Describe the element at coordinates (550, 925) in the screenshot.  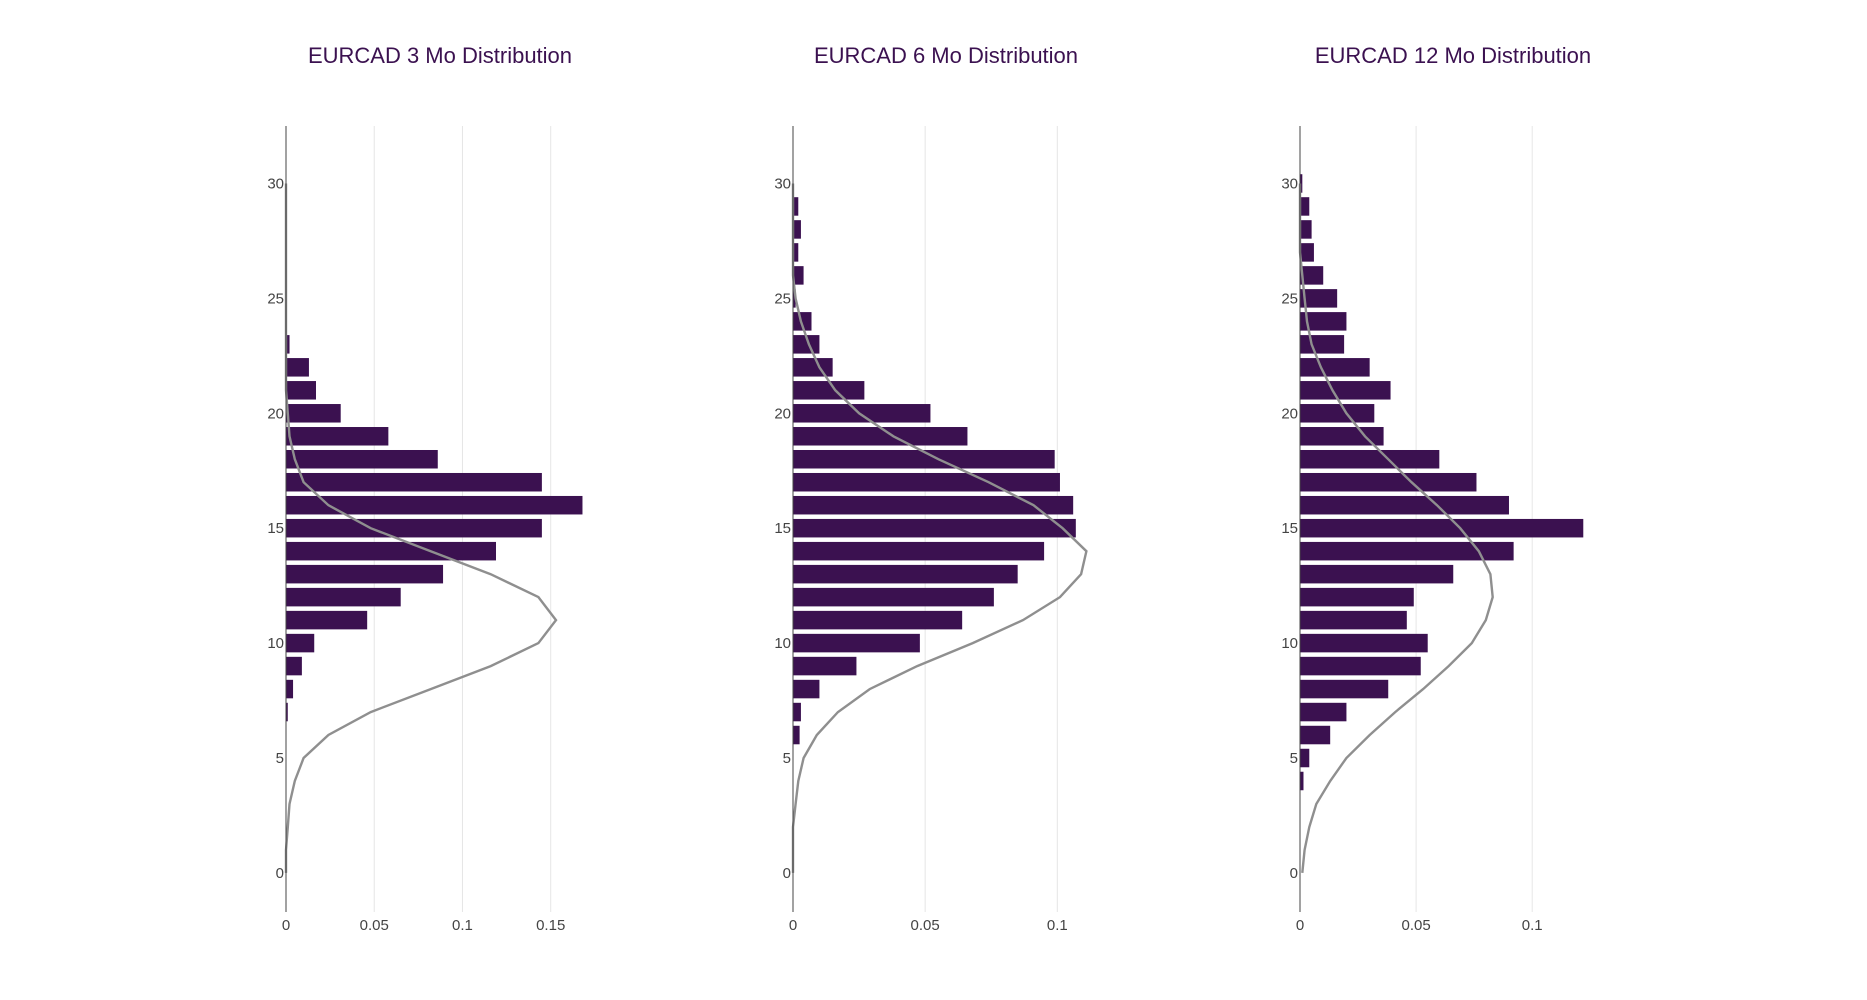
I see `x-tick-label: 0.15` at that location.